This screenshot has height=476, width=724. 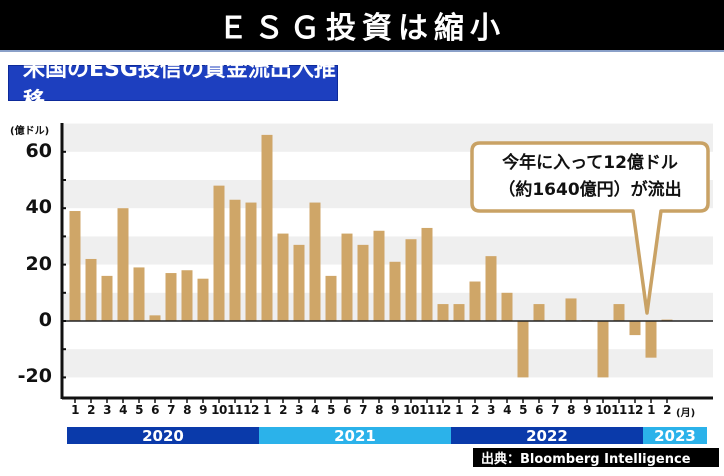 What do you see at coordinates (590, 190) in the screenshot?
I see `callout-line-2: （約1640億円）が流出` at bounding box center [590, 190].